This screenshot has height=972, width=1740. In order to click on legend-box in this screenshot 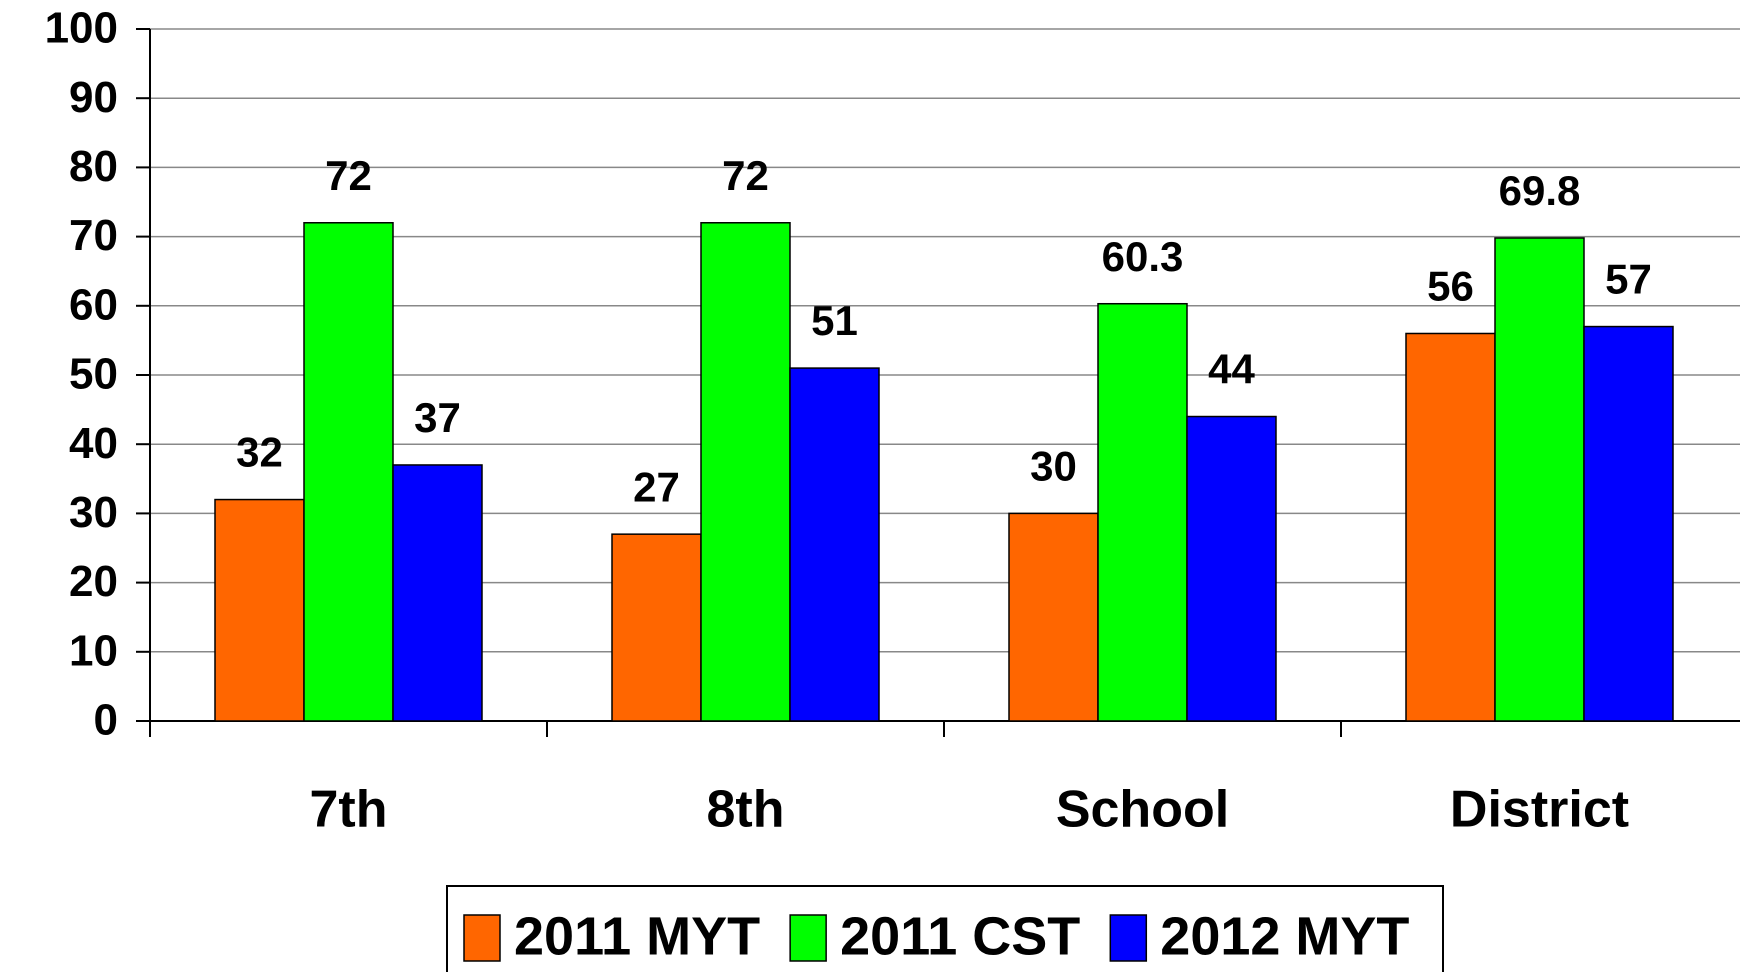, I will do `click(945, 928)`.